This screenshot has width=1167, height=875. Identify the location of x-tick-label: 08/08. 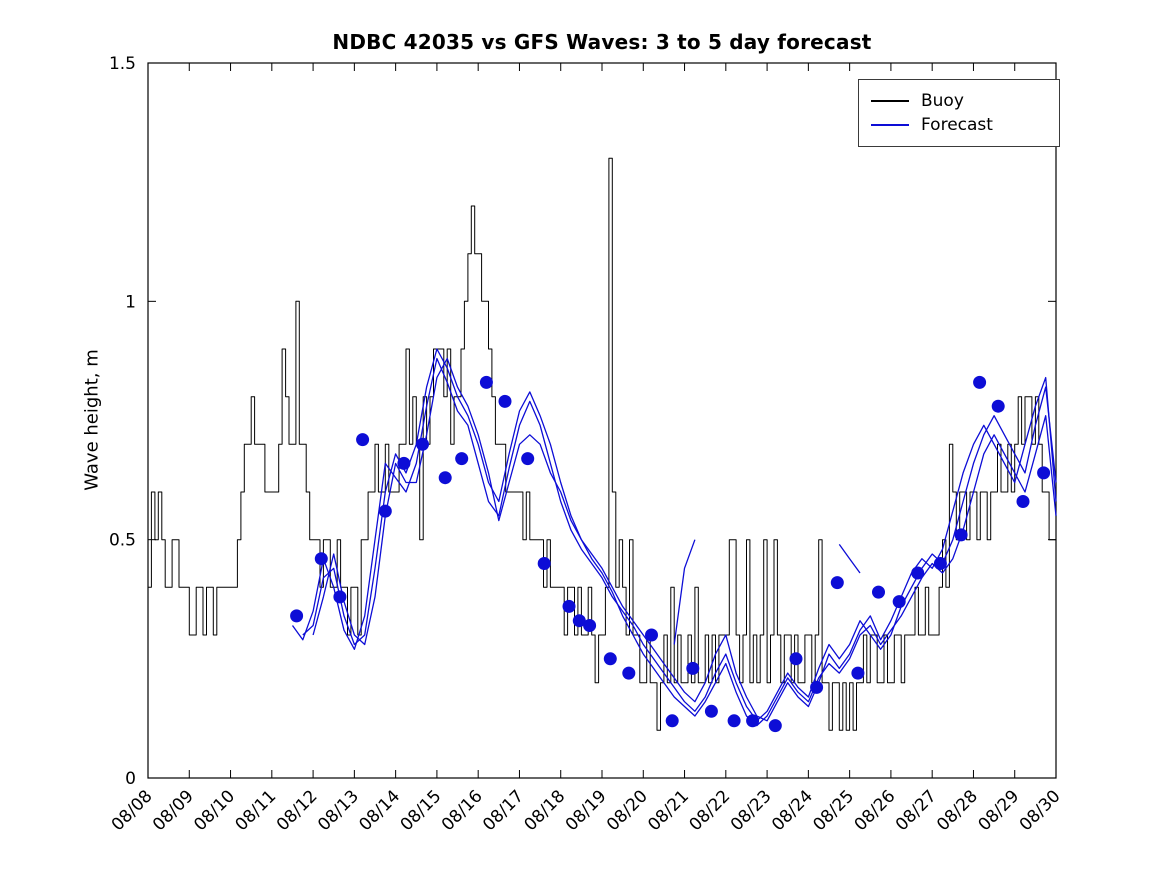
(132, 810).